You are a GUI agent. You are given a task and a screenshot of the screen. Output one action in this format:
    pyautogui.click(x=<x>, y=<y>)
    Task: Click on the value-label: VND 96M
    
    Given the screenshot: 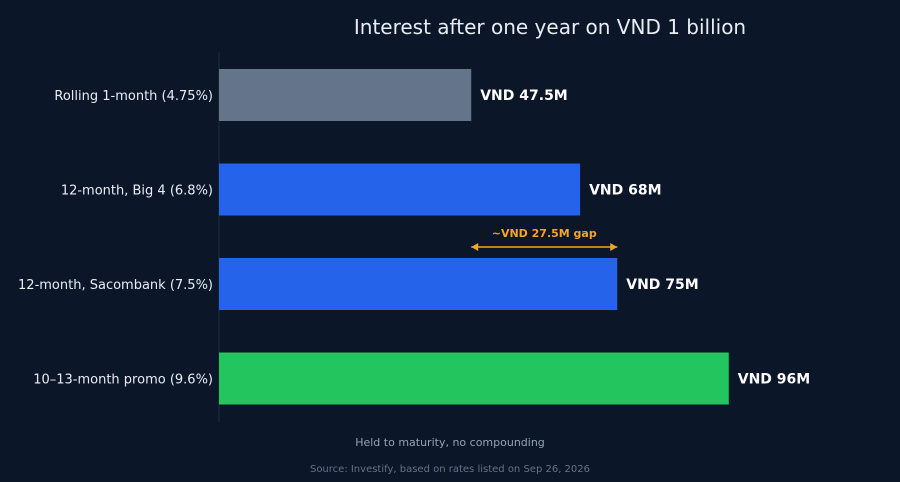 What is the action you would take?
    pyautogui.click(x=774, y=380)
    